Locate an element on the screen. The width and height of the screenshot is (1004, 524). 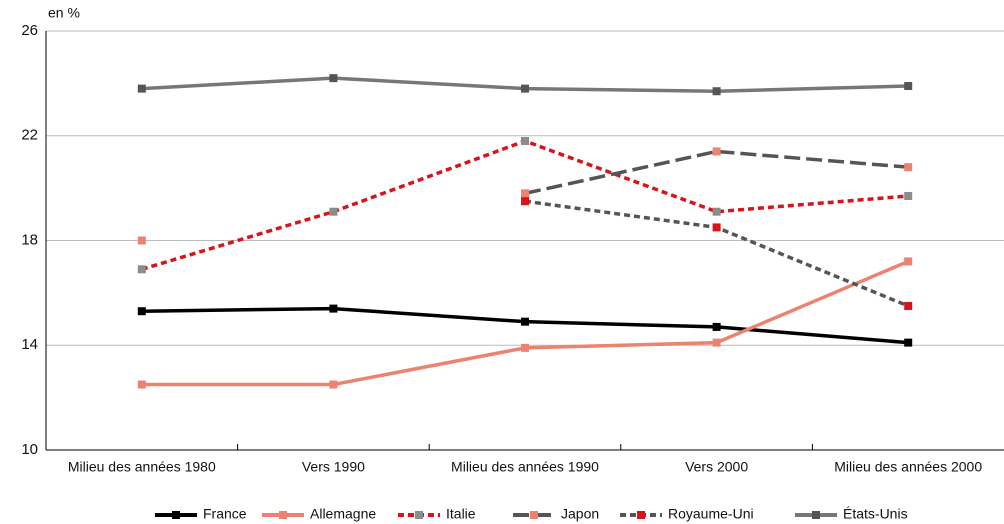
x-tick-label: Milieu des années 2000 is located at coordinates (908, 467).